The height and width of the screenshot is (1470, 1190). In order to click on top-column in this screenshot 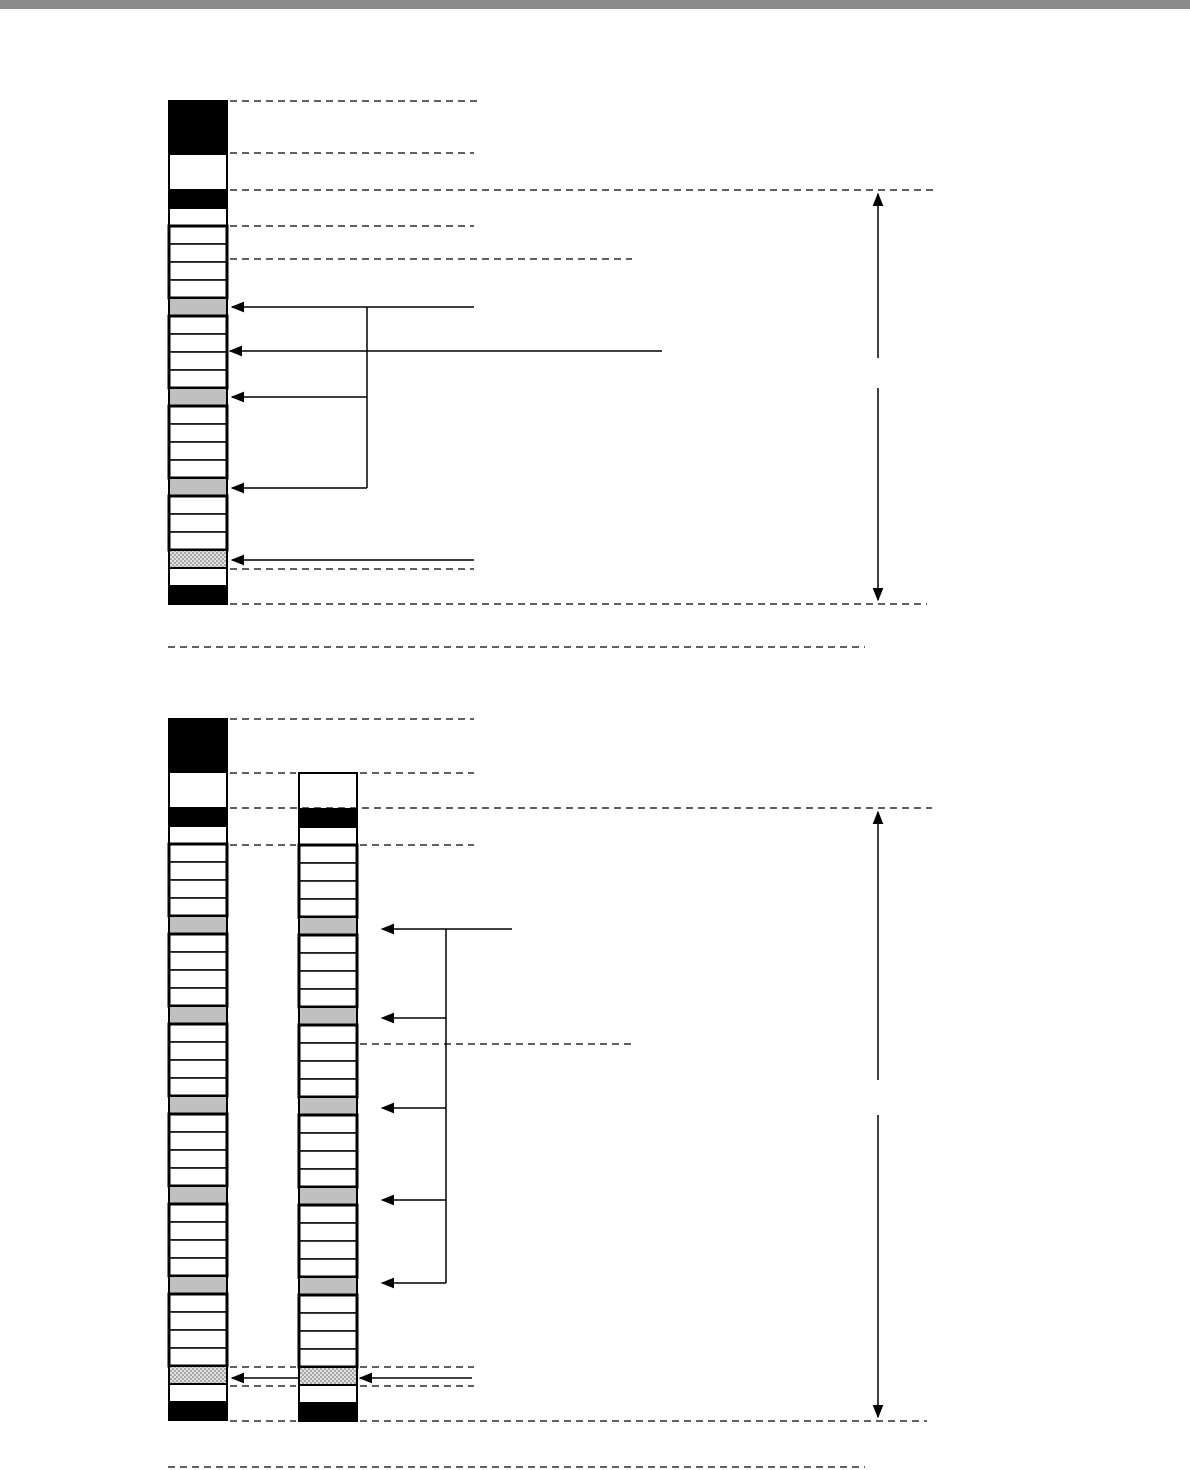, I will do `click(198, 352)`.